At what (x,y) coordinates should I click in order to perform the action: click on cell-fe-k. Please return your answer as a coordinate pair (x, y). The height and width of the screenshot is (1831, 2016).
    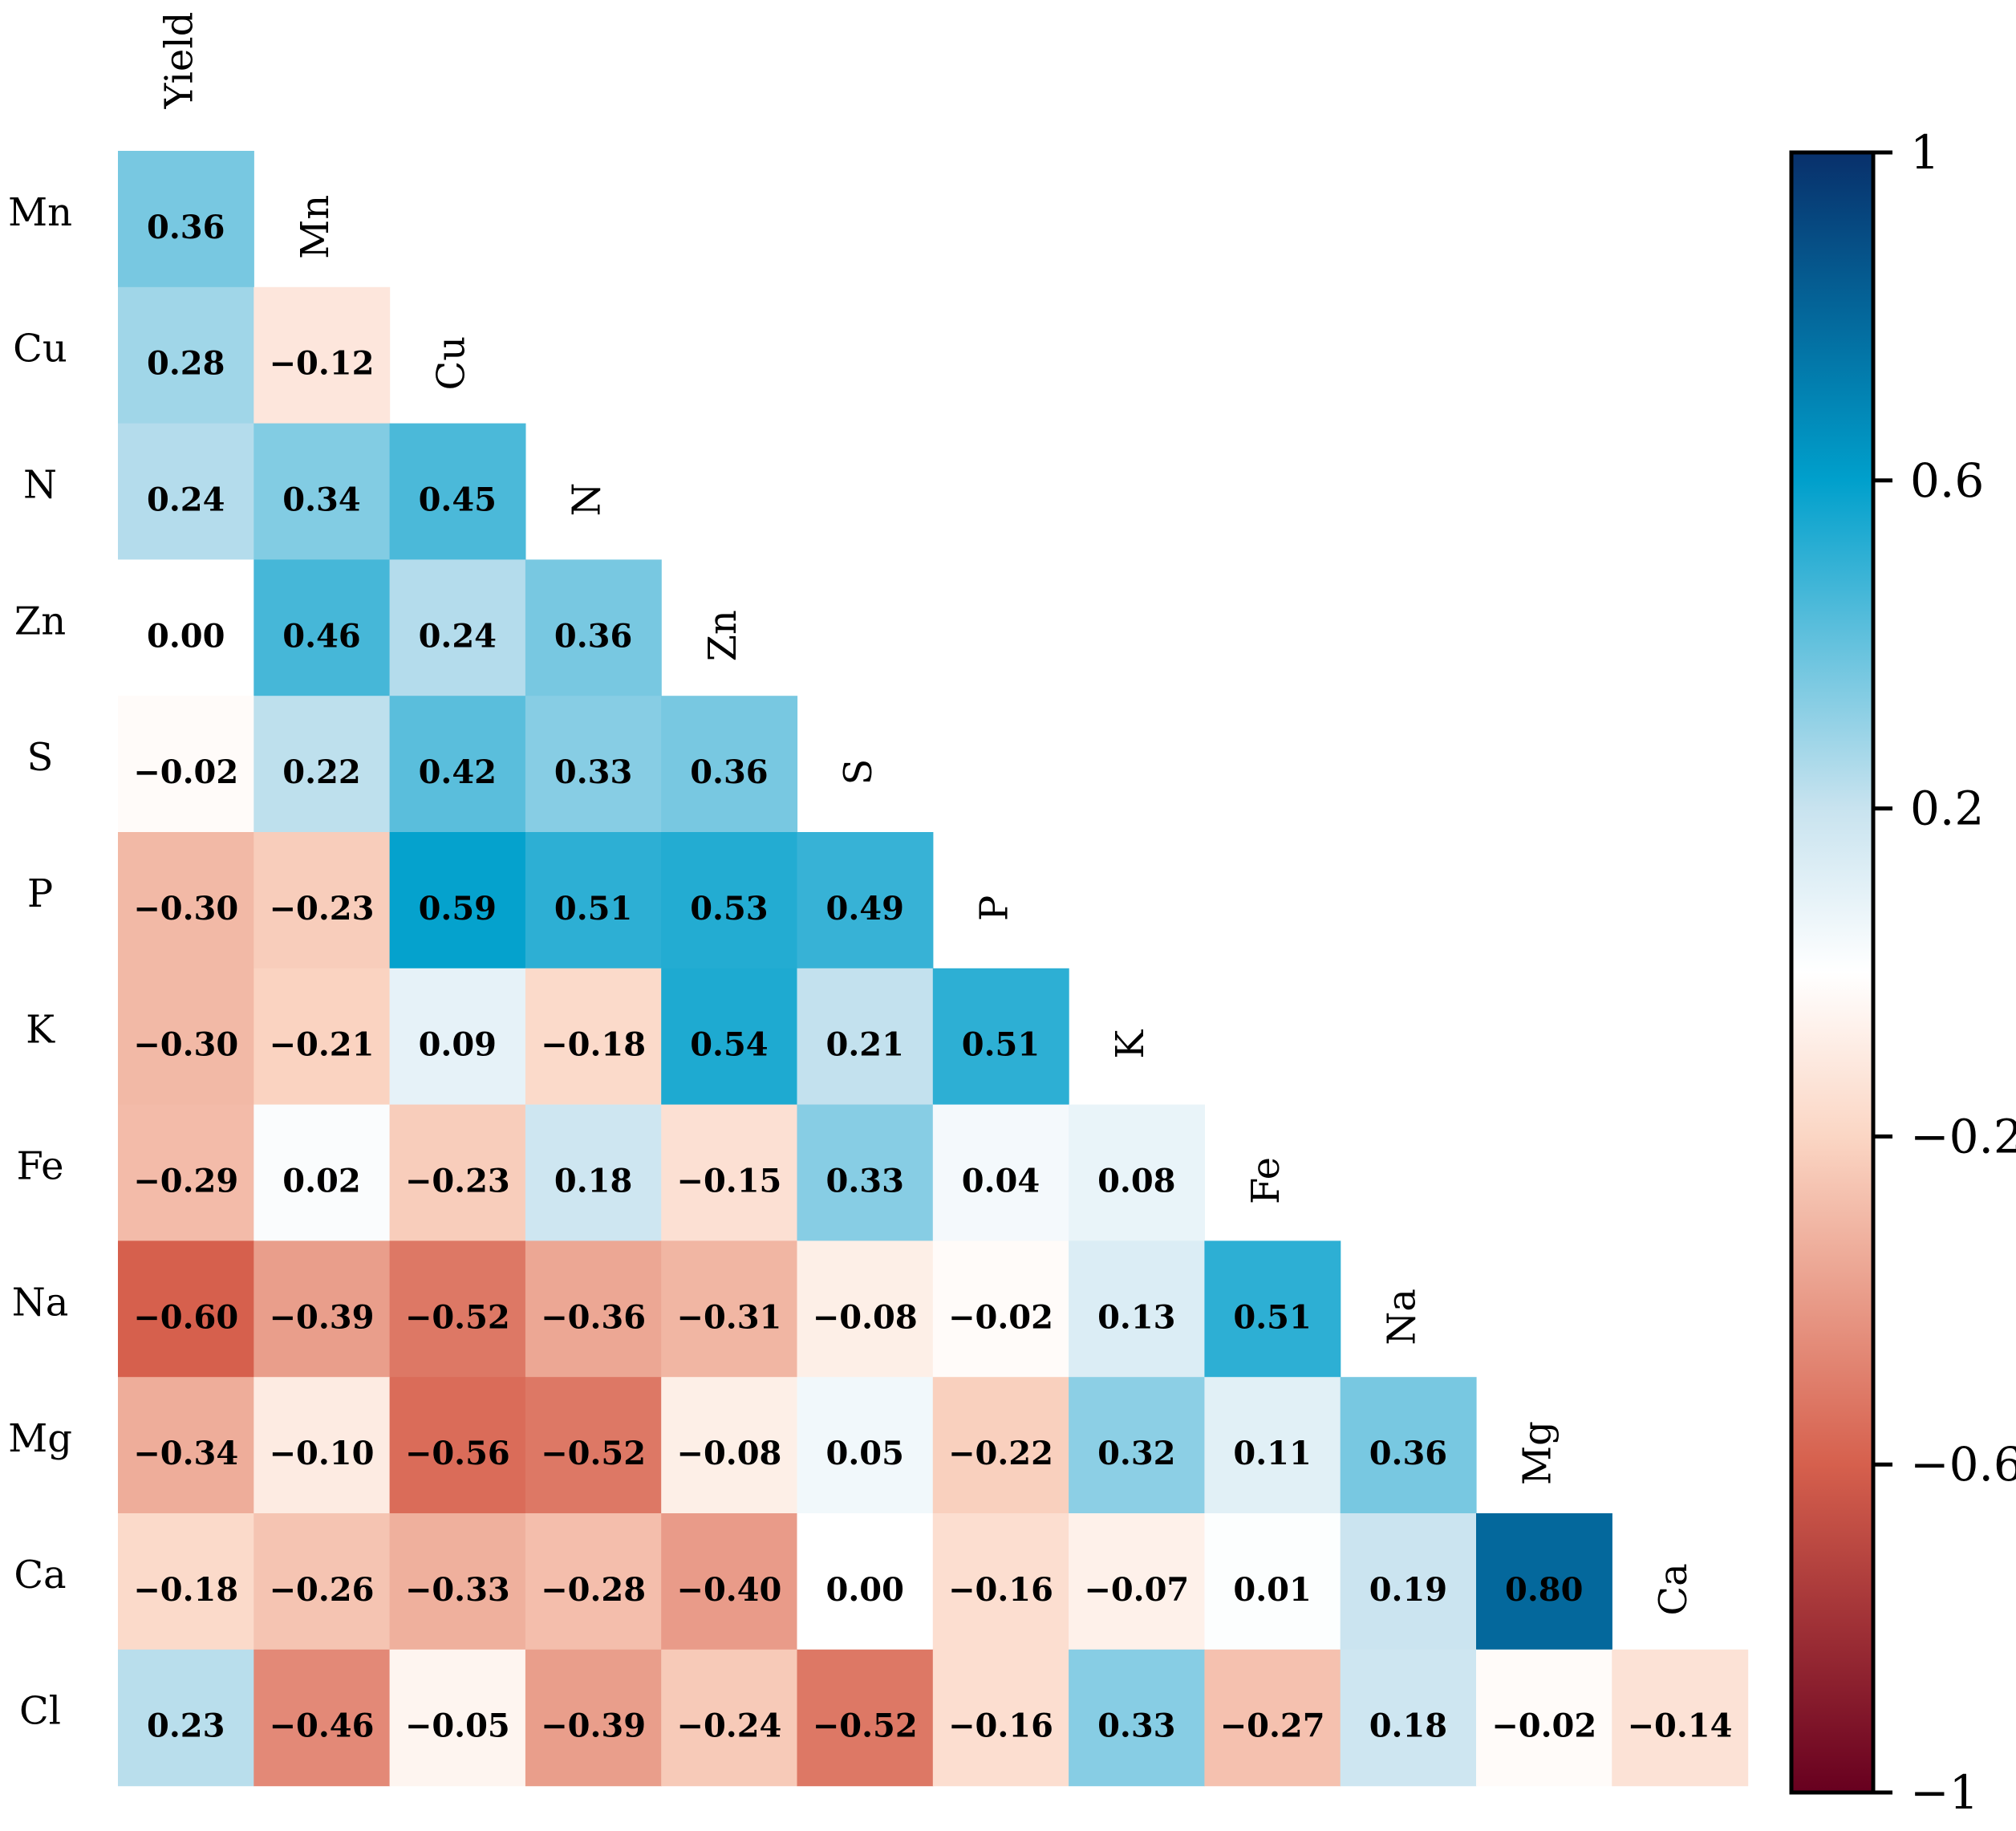
    Looking at the image, I should click on (1137, 1172).